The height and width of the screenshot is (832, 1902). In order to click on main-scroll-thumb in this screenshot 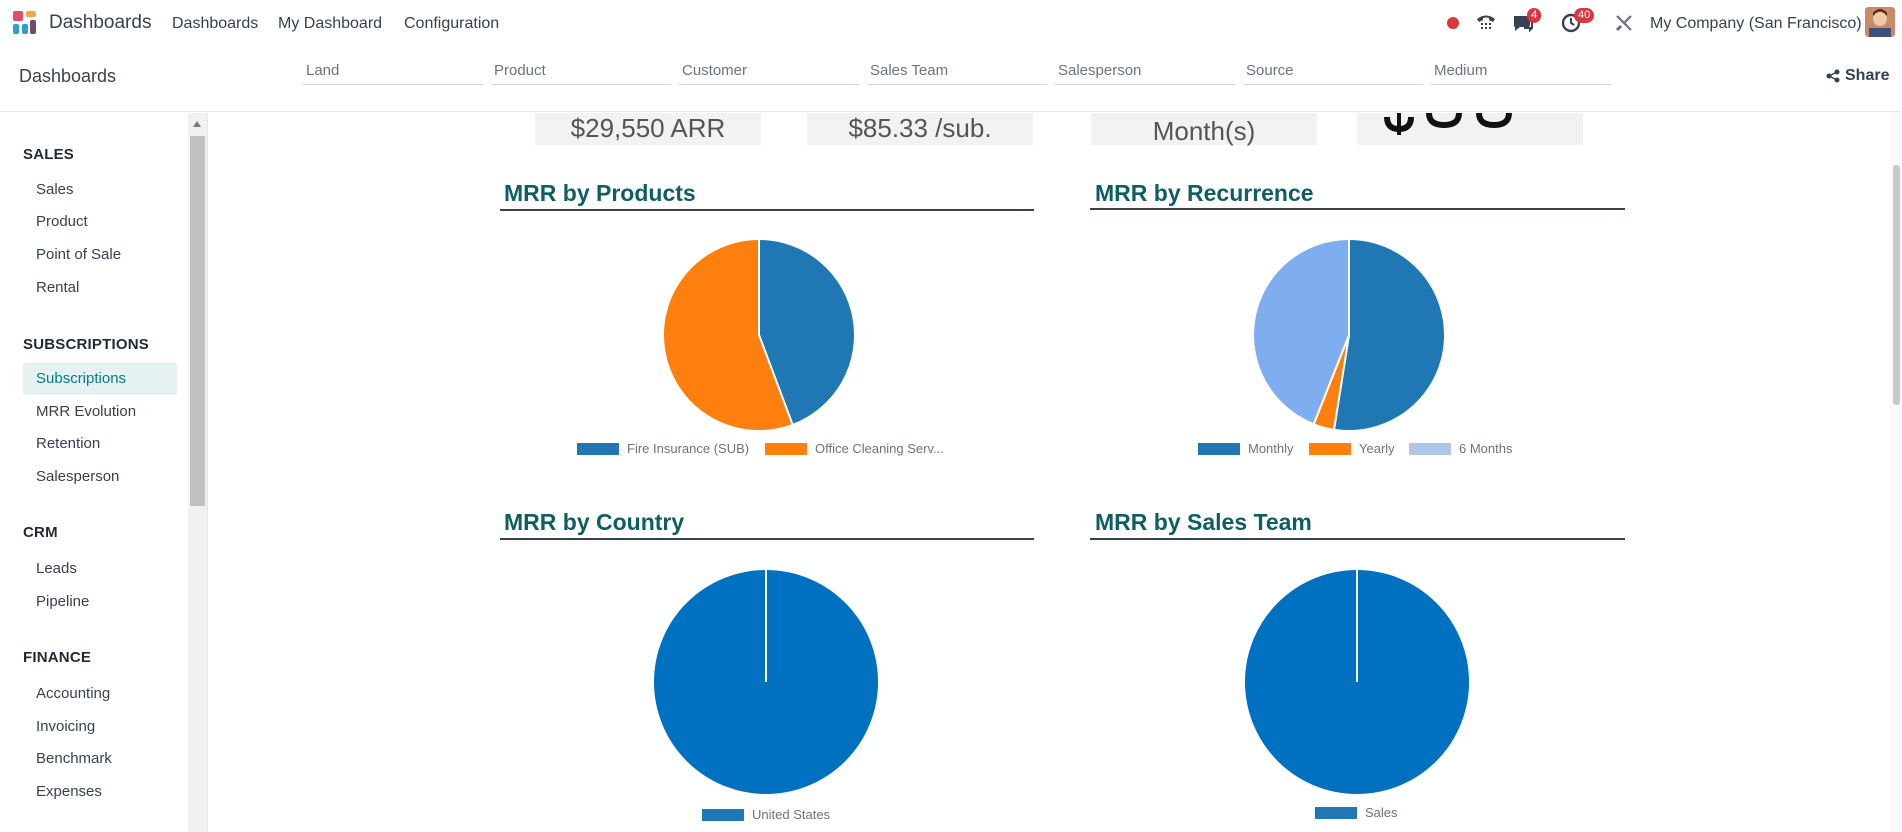, I will do `click(1896, 285)`.